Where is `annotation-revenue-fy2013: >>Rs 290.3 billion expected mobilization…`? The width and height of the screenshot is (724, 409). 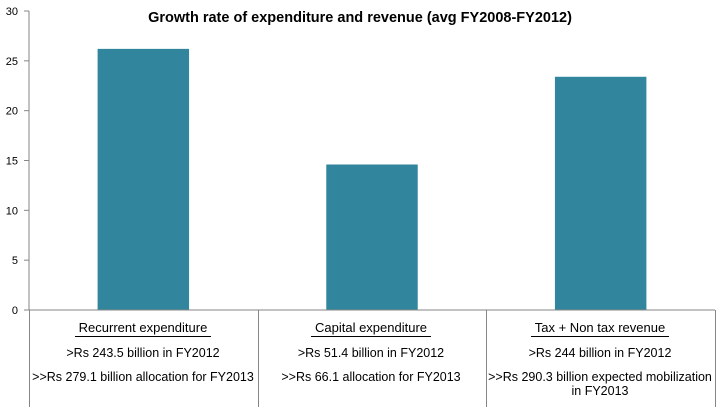
annotation-revenue-fy2013: >>Rs 290.3 billion expected mobilization… is located at coordinates (600, 384).